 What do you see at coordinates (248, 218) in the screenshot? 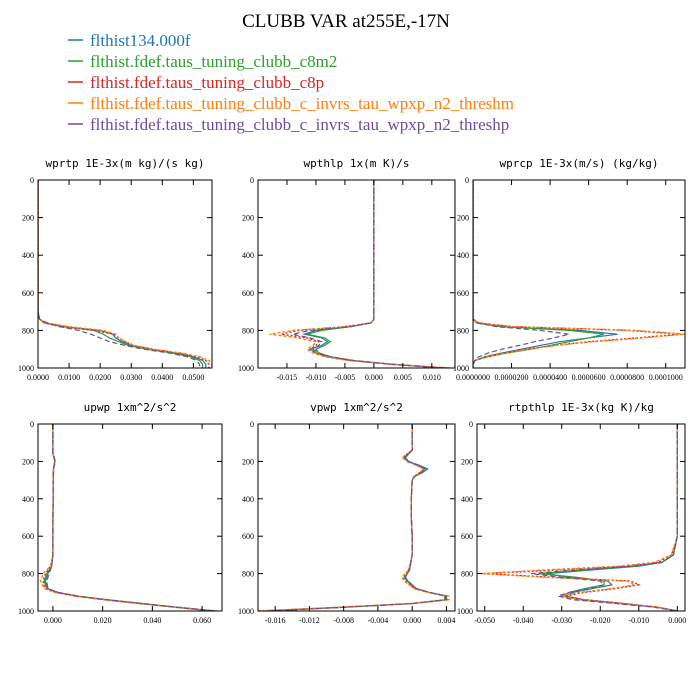
I see `ytick-label-1-1: 200` at bounding box center [248, 218].